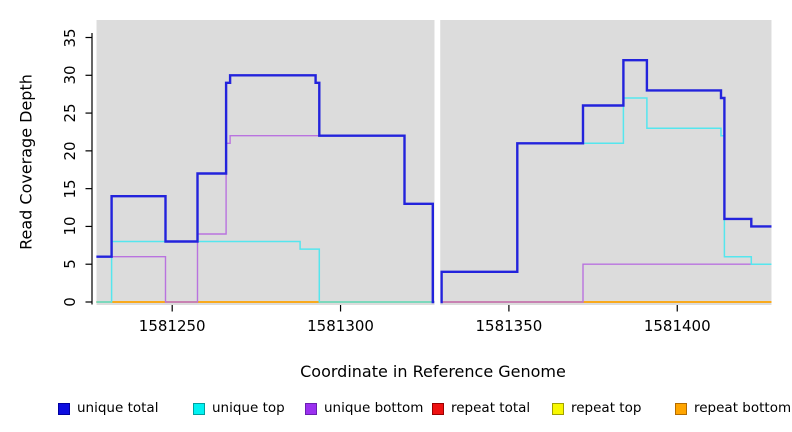  What do you see at coordinates (677, 326) in the screenshot?
I see `x-tick-label: 1581400` at bounding box center [677, 326].